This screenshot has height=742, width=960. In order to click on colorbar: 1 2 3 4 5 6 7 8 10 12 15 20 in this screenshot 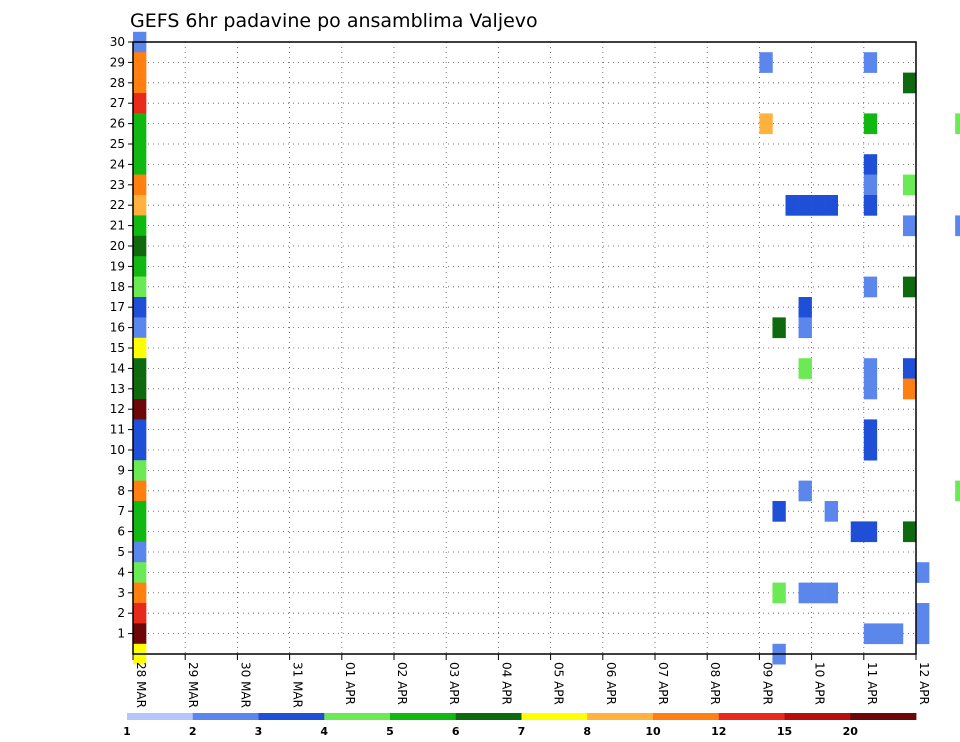, I will do `click(520, 725)`.